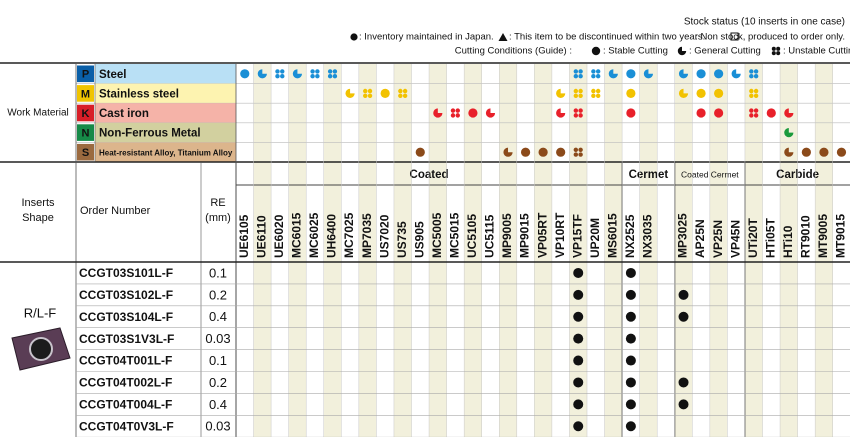 The height and width of the screenshot is (437, 850). I want to click on order-number-label: Order Number, so click(115, 211).